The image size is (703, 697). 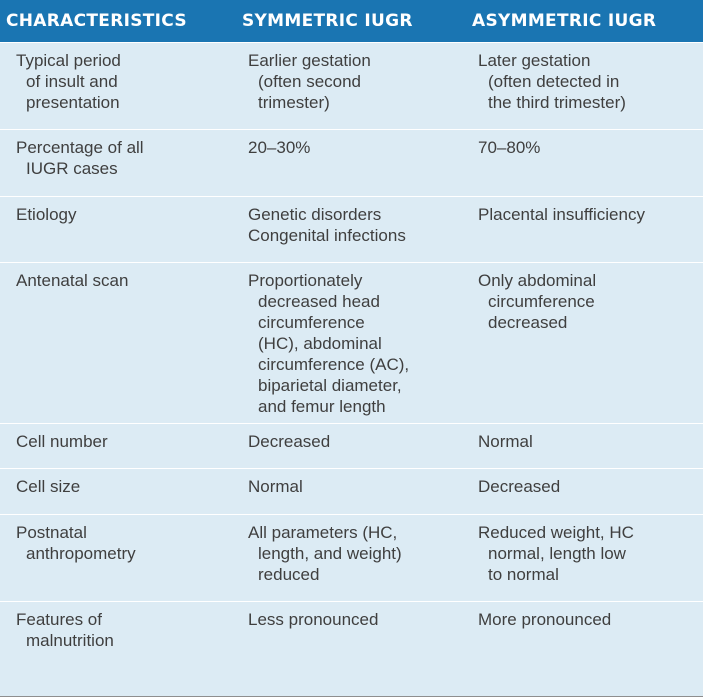 I want to click on symmetric-cell: Genetic disorders Congenital infections, so click(x=350, y=229).